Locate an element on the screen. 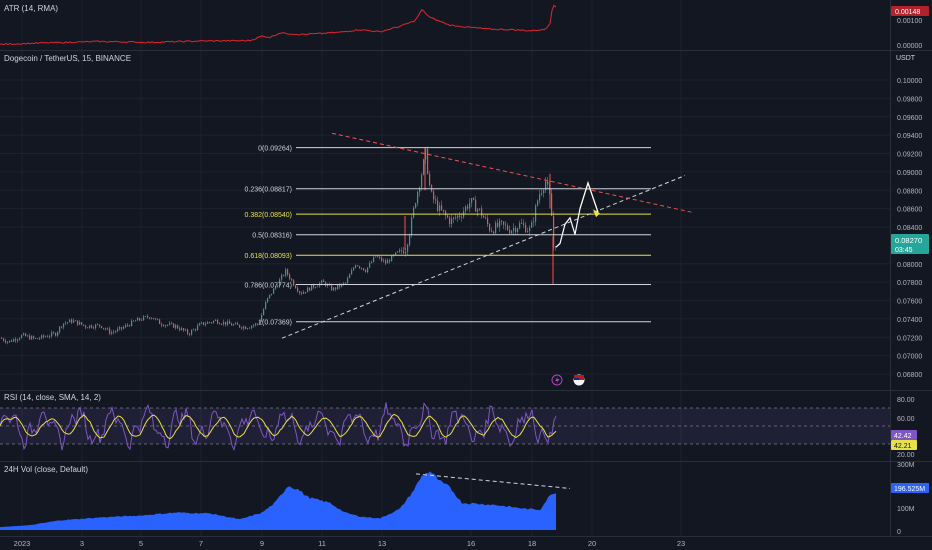 This screenshot has width=932, height=550. price-label: 0.06800 is located at coordinates (909, 375).